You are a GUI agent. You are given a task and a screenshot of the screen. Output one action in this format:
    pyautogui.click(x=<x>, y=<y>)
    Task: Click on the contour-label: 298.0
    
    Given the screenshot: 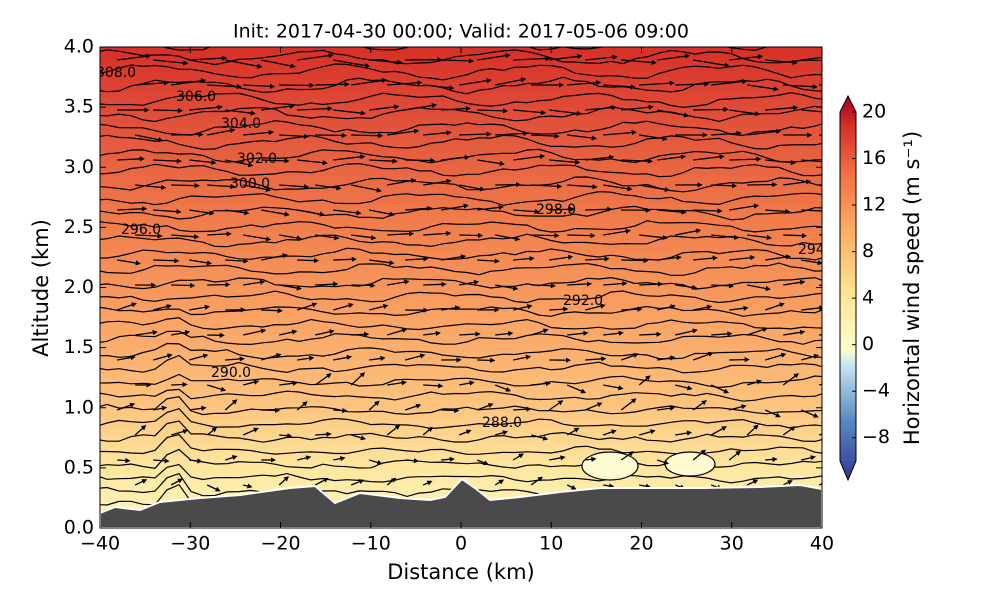 What is the action you would take?
    pyautogui.click(x=556, y=210)
    